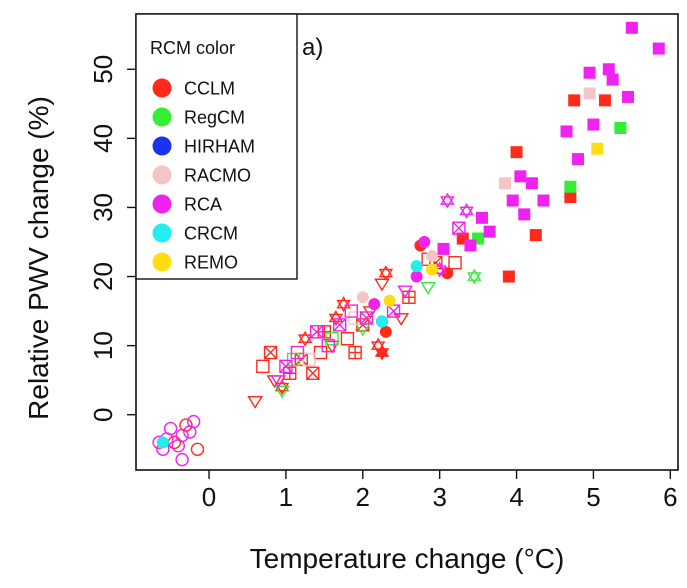  What do you see at coordinates (670, 497) in the screenshot?
I see `x-tick-label: 6` at bounding box center [670, 497].